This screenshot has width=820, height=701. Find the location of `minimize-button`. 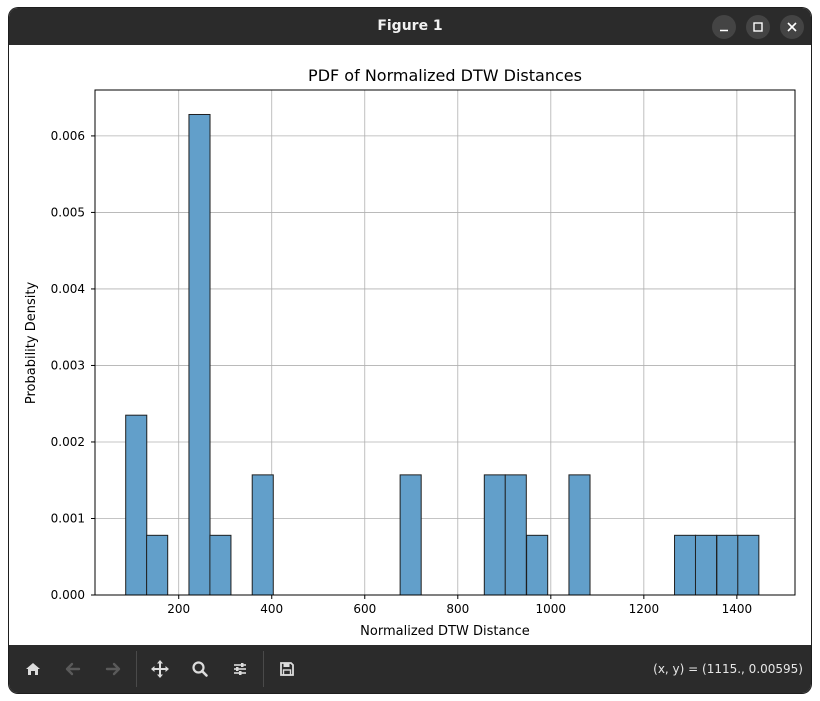

minimize-button is located at coordinates (724, 27).